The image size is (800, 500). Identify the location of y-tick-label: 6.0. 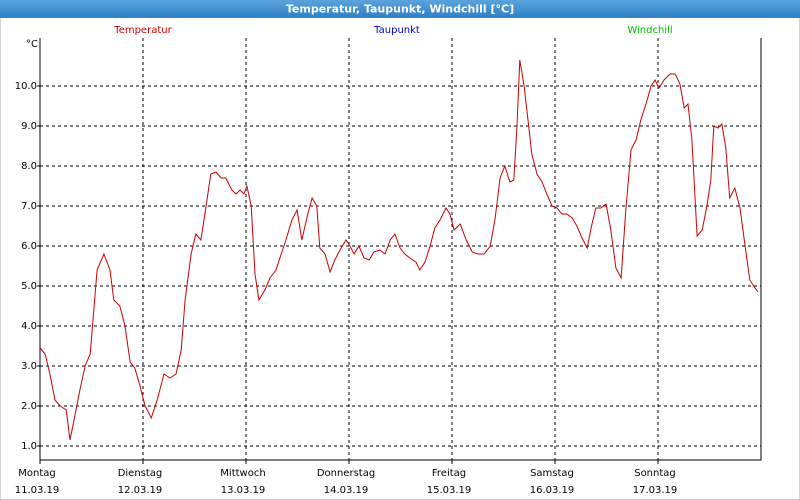
(29, 246).